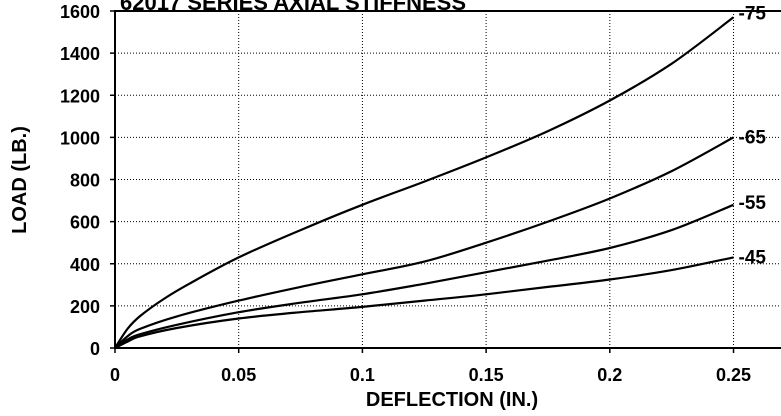  What do you see at coordinates (85, 265) in the screenshot?
I see `y-tick-label: 400` at bounding box center [85, 265].